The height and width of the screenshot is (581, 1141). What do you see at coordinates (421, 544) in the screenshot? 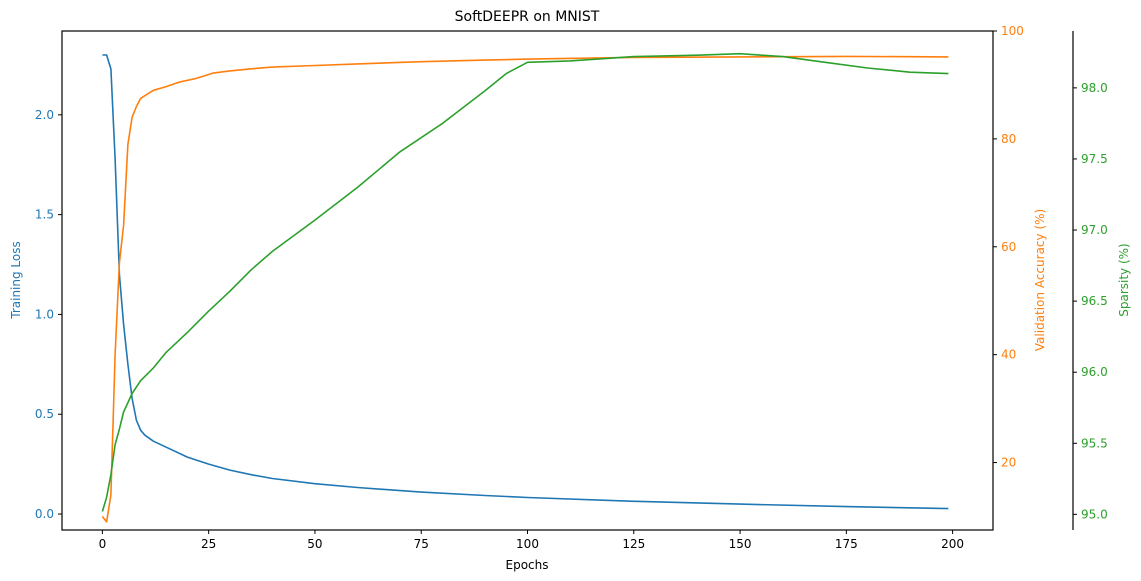
I see `x-tick-label: 75` at bounding box center [421, 544].